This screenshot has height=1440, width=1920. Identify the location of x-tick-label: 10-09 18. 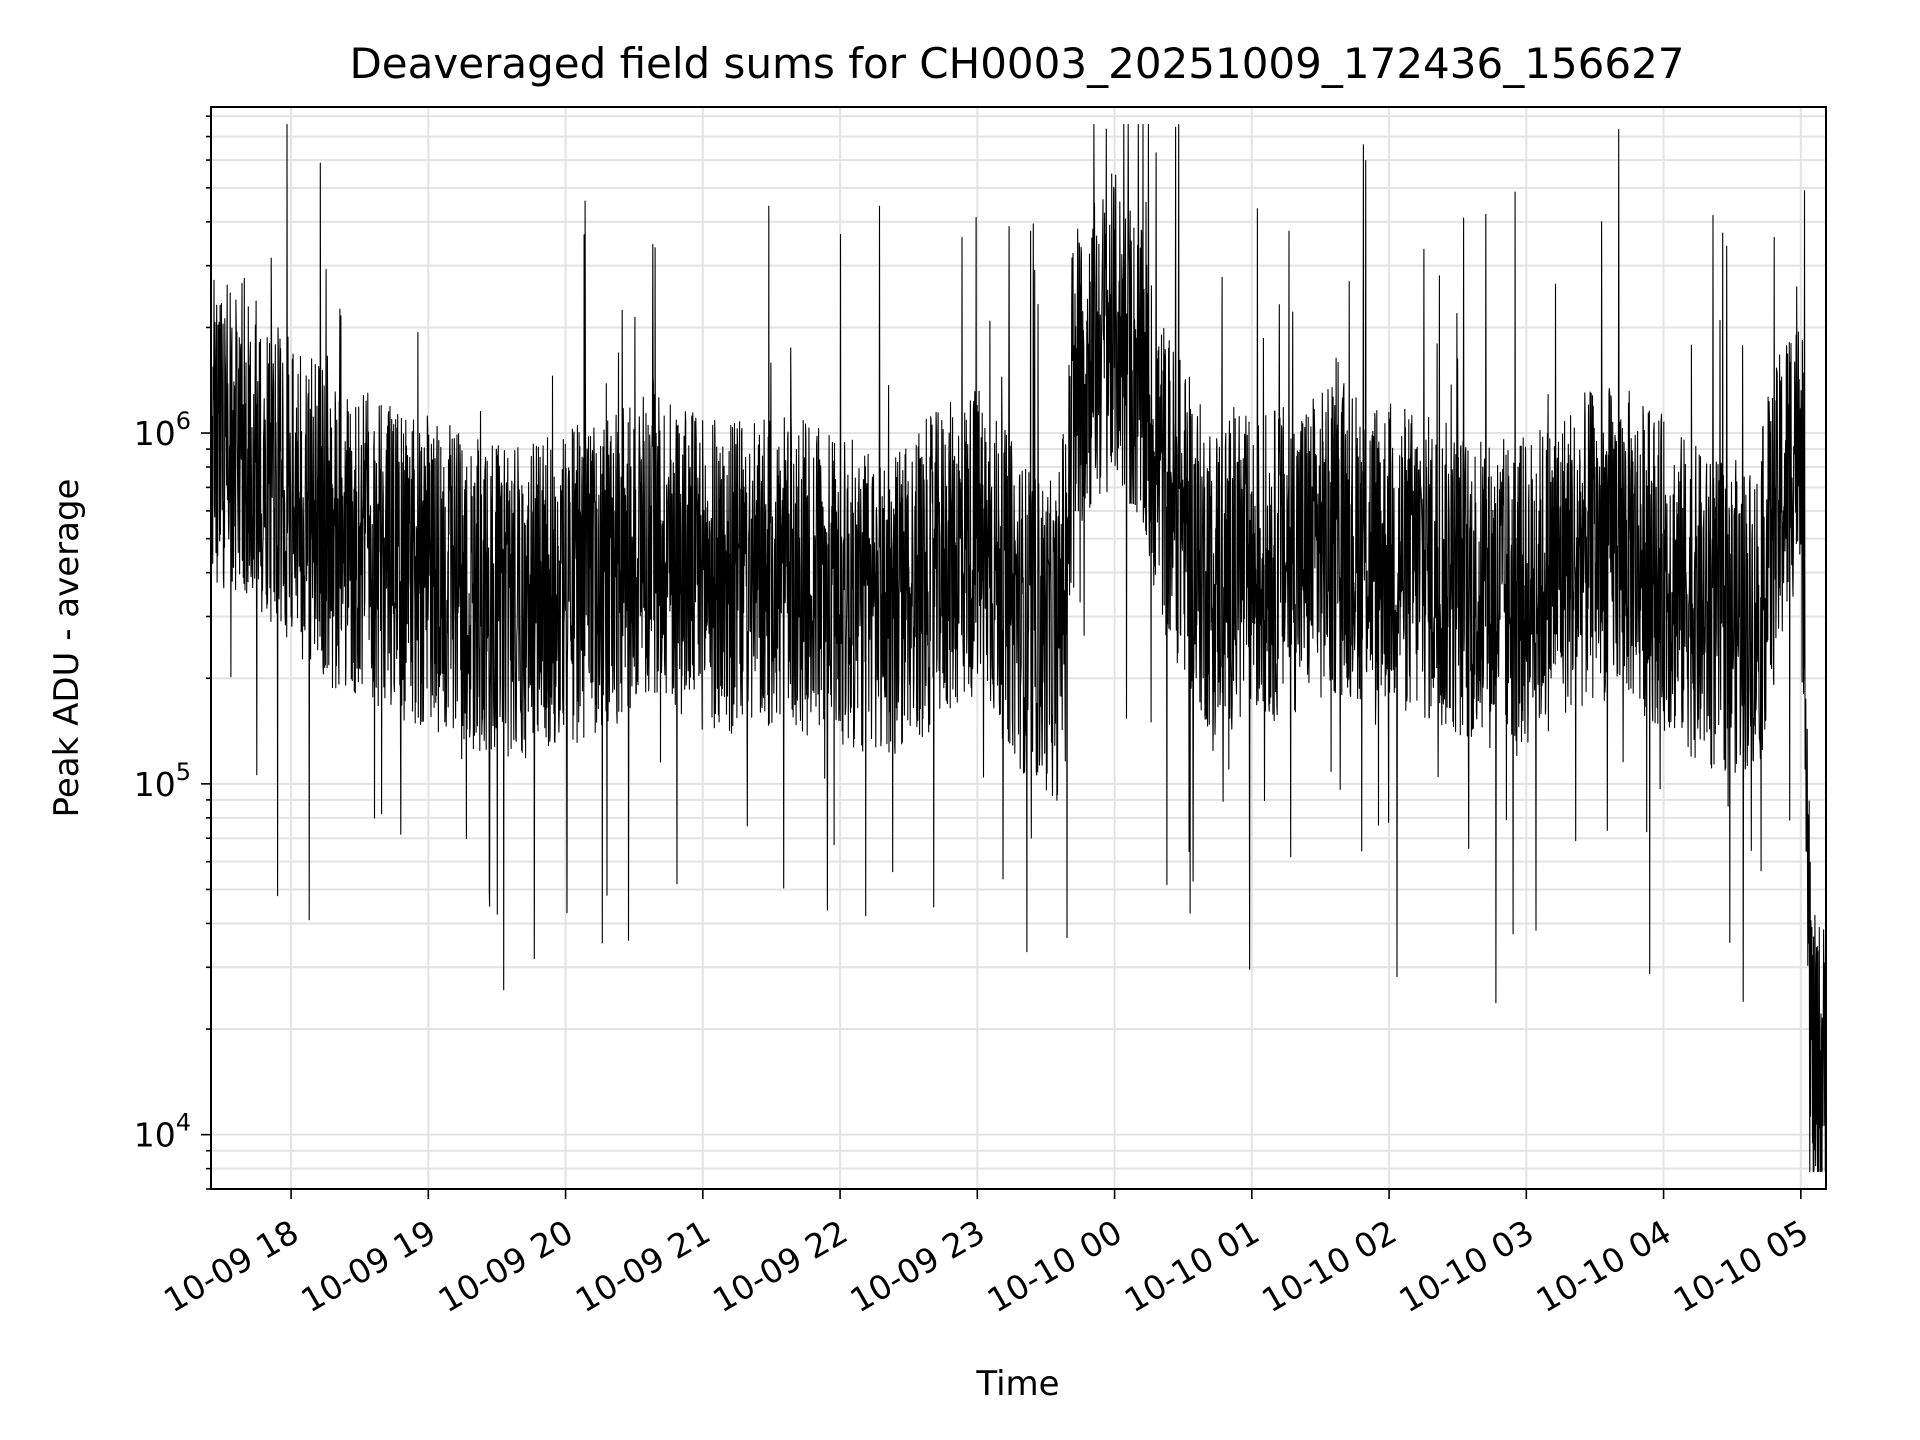
(231, 1266).